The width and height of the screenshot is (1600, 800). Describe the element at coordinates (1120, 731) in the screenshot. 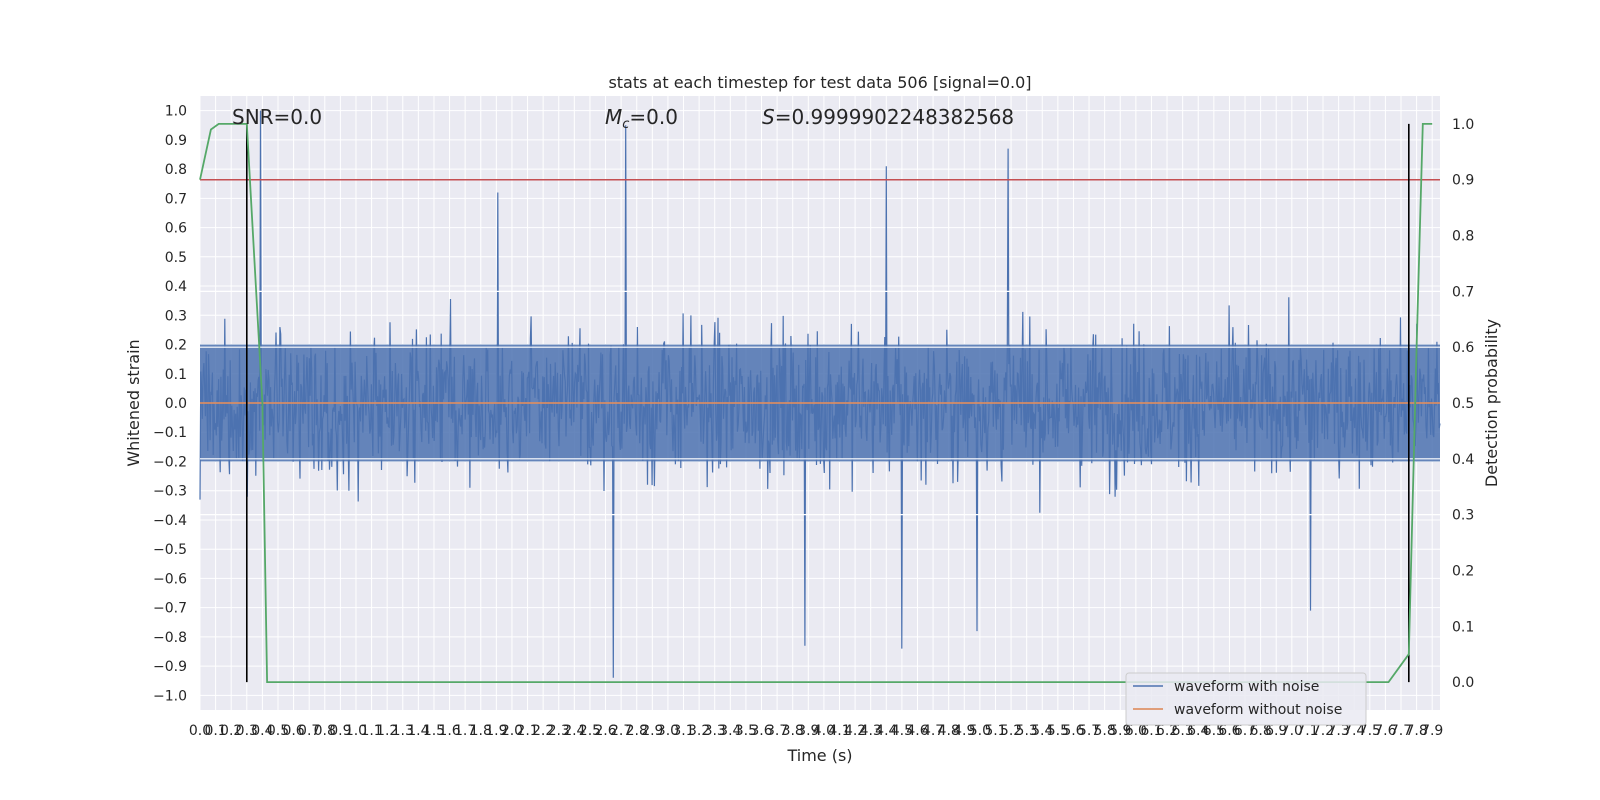

I see `x-tick-label: 5.9` at that location.